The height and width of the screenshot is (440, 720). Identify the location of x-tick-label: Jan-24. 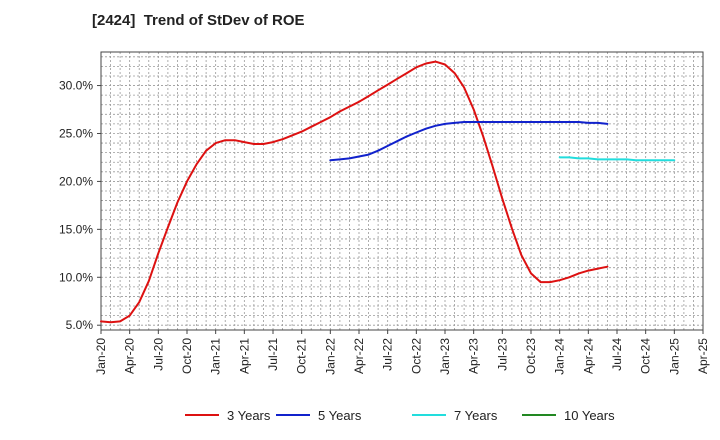
(560, 356).